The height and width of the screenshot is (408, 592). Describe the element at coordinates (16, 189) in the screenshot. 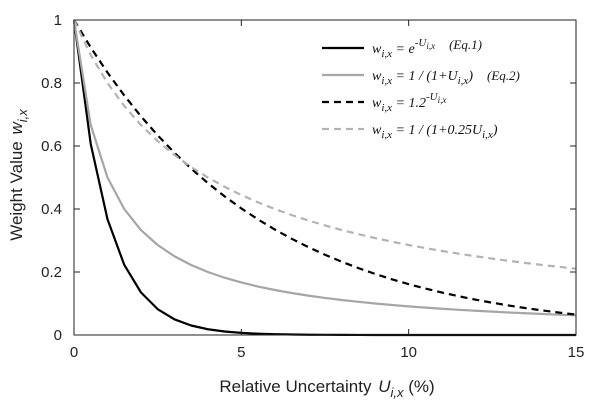

I see `y-axis-label-main: Weight Value` at that location.